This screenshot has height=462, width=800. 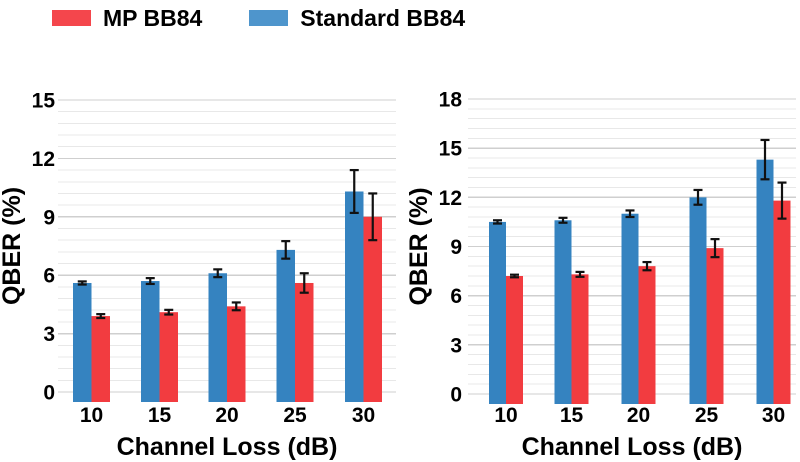 I want to click on legend-swatch-mp-bb84-icon, so click(x=71, y=18).